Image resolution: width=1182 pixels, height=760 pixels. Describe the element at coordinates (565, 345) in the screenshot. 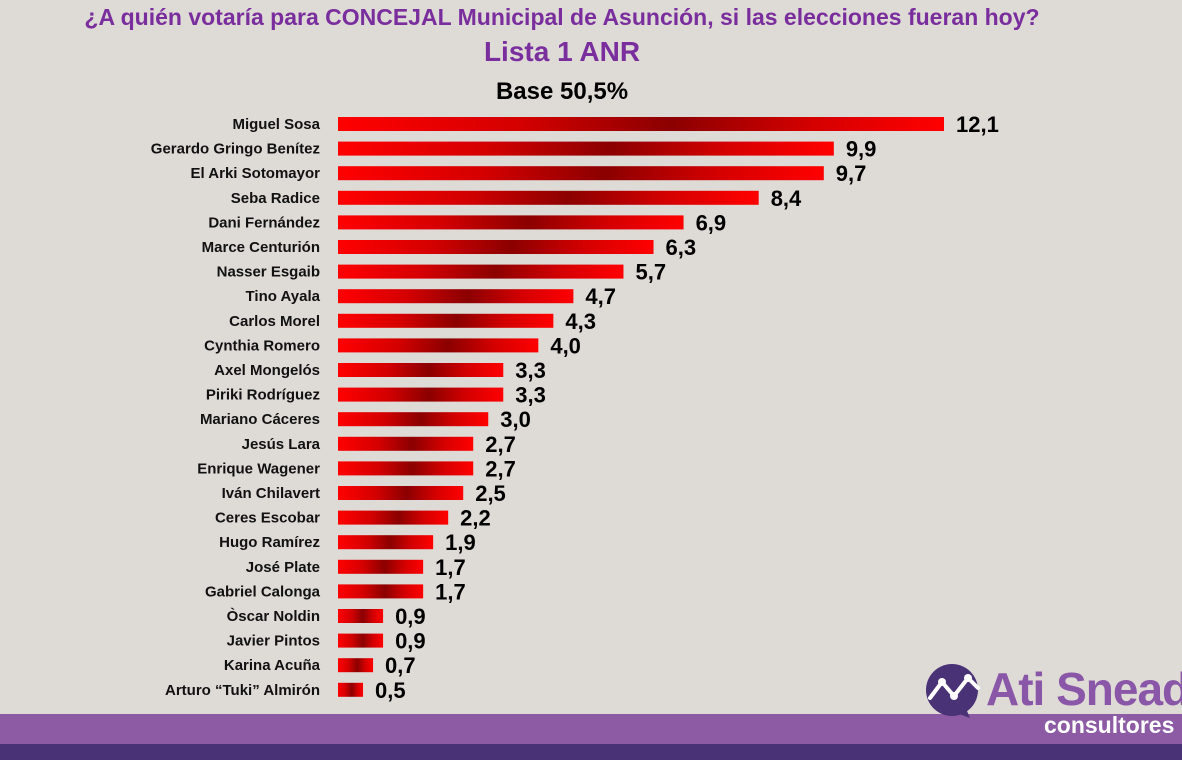

I see `value-label: 4,0` at that location.